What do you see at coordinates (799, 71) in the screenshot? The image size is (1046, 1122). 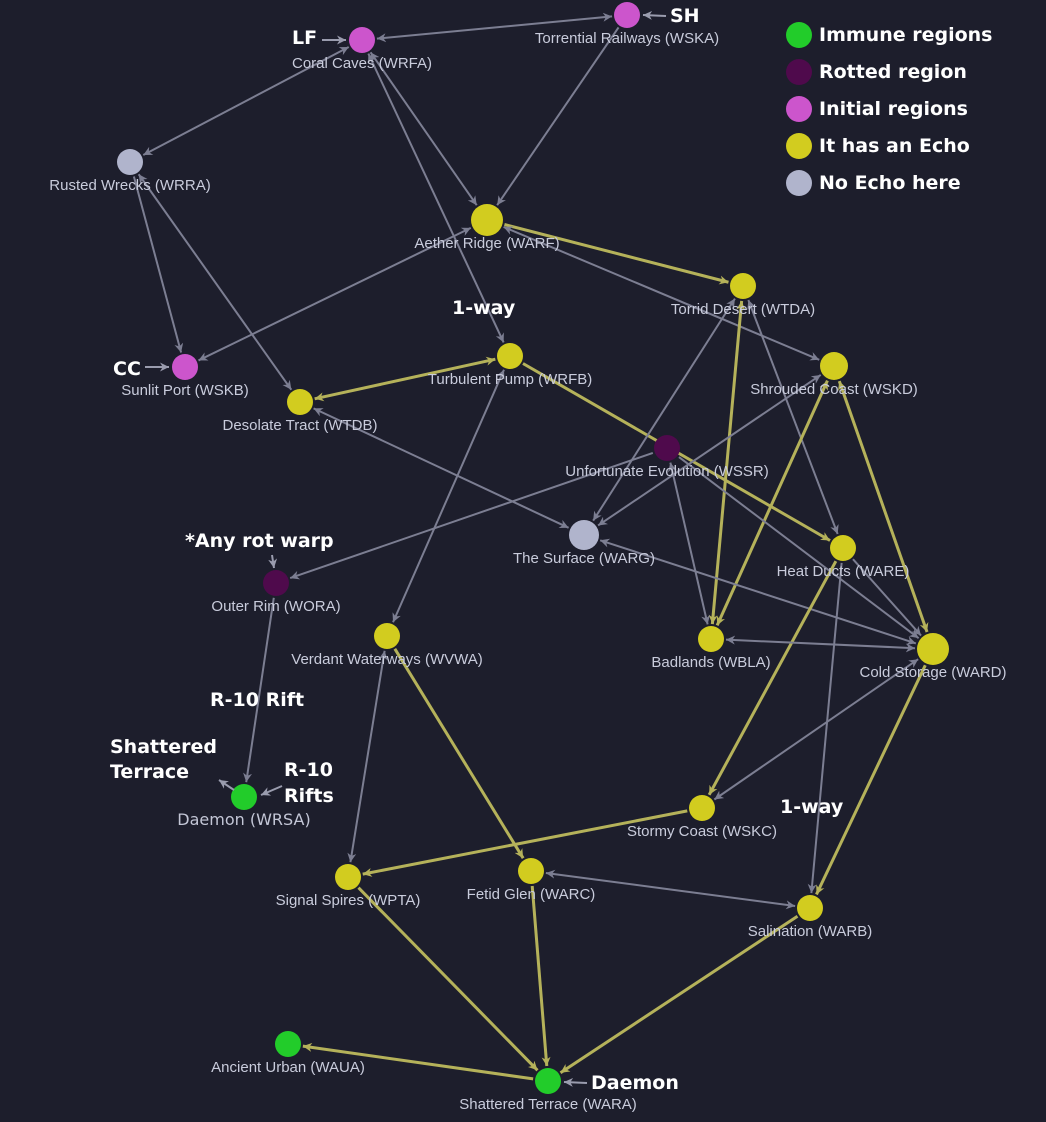 I see `rotted-swatch-icon` at bounding box center [799, 71].